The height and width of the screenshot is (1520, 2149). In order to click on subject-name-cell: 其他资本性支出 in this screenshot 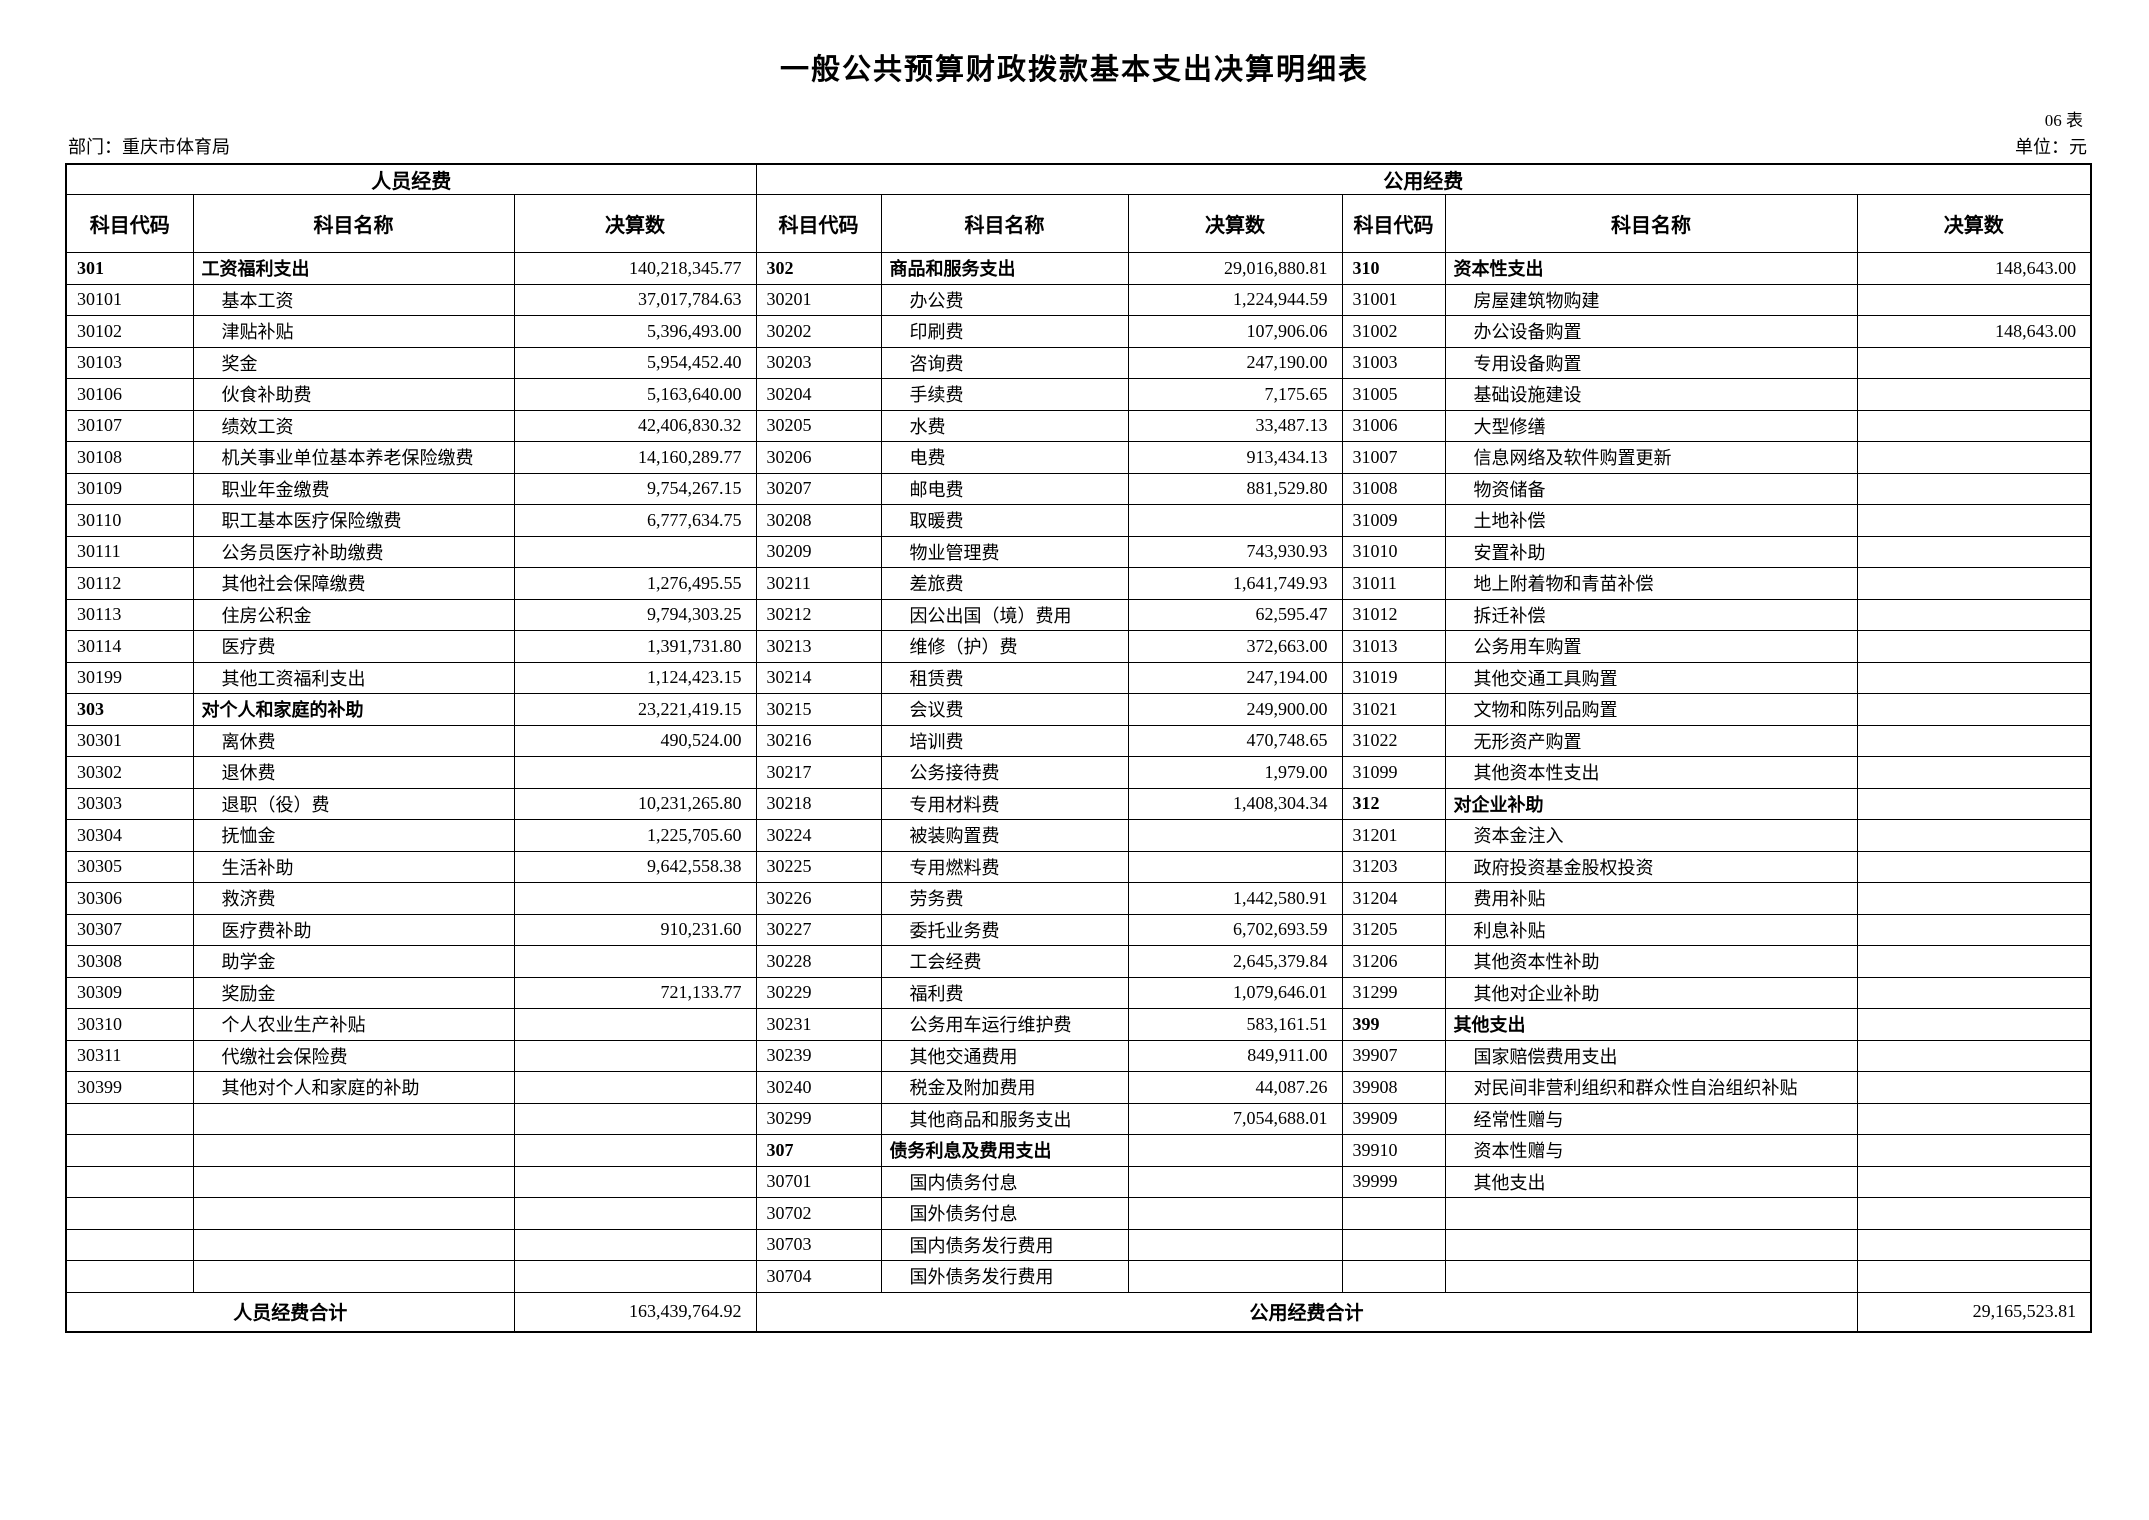, I will do `click(1651, 772)`.